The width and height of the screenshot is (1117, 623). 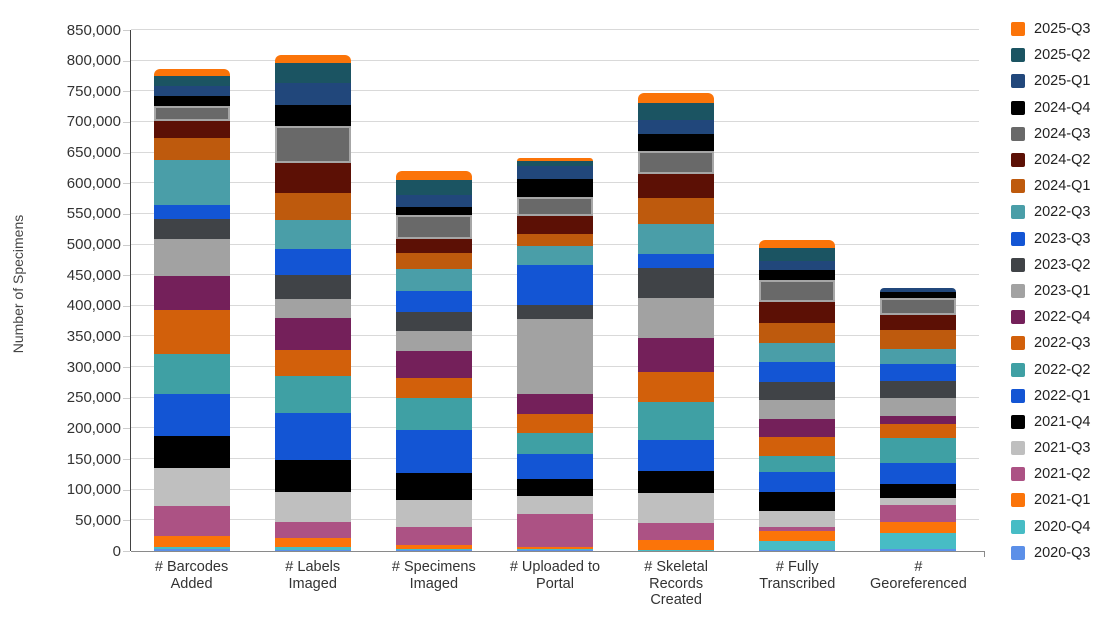 I want to click on legend-item: 2022-Q1, so click(x=1050, y=396).